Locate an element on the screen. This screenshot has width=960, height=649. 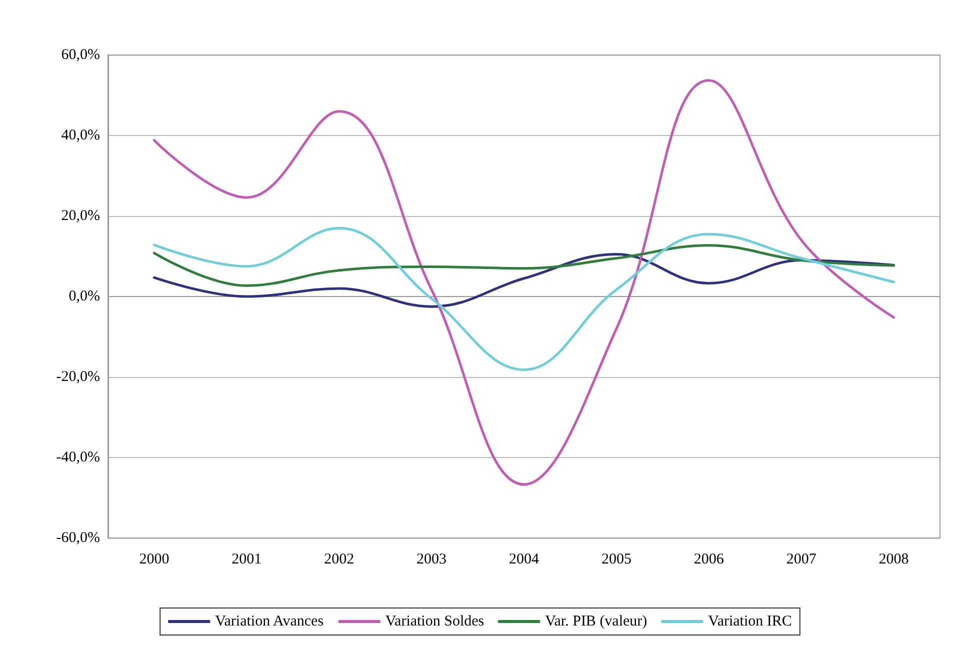
x-tick-label: 2001 is located at coordinates (247, 560).